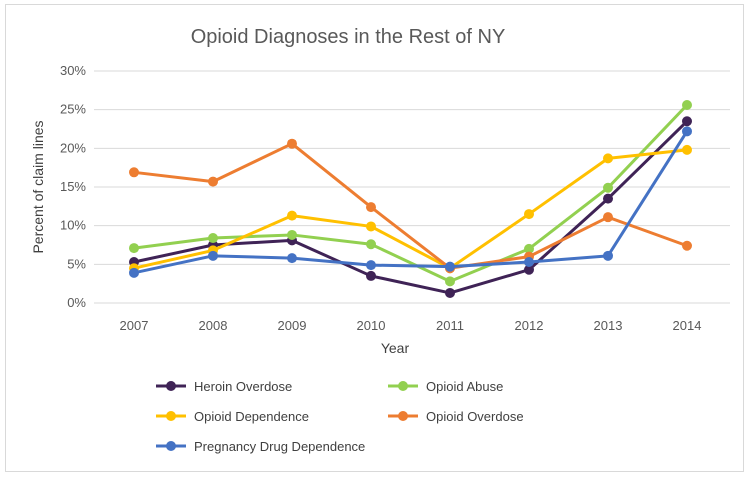  I want to click on x-tick-label: 2008, so click(213, 325).